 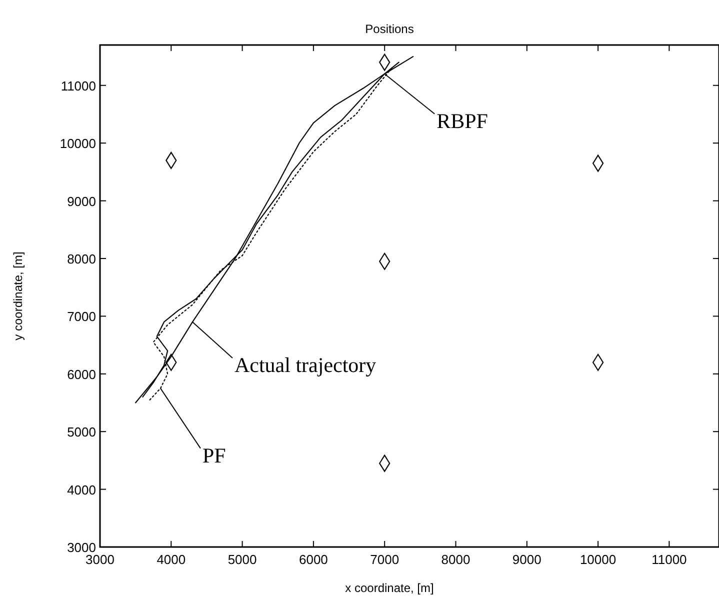 I want to click on y-tick-label: 7000, so click(x=81, y=316).